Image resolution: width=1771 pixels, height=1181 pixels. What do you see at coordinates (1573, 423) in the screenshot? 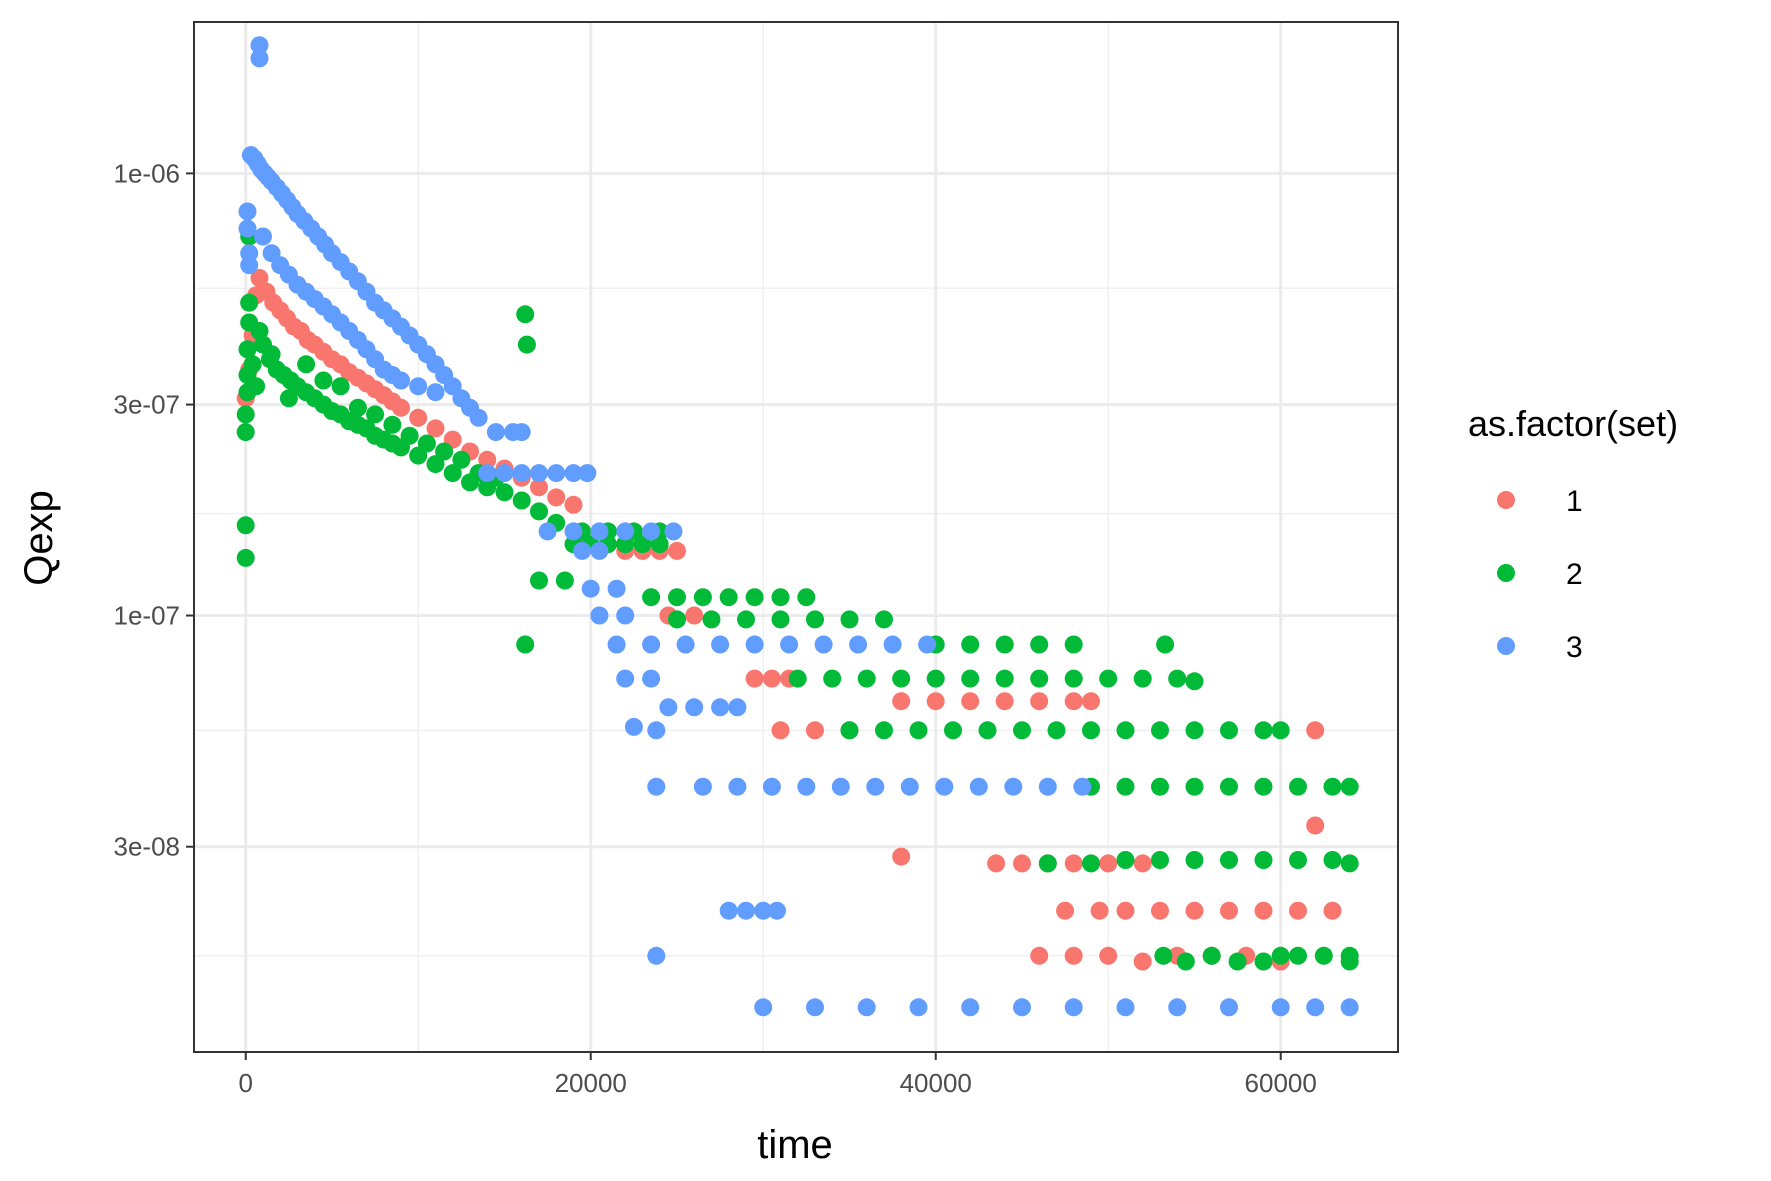
I see `legend-title: as.factor(set)` at bounding box center [1573, 423].